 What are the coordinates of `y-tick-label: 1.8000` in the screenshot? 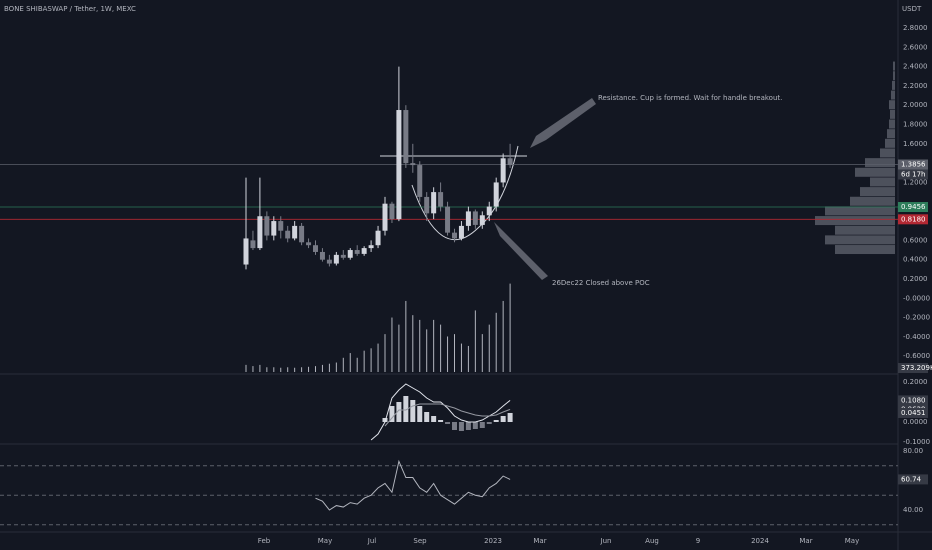 It's located at (915, 125).